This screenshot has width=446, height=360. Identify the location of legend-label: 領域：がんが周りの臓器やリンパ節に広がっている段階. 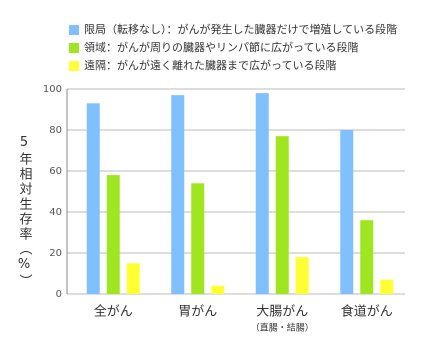
(221, 47).